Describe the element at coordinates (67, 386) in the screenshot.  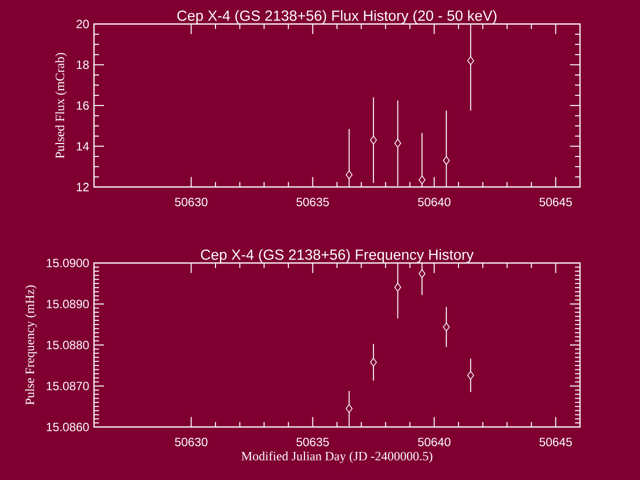
I see `y-tick-label: 15.0870` at that location.